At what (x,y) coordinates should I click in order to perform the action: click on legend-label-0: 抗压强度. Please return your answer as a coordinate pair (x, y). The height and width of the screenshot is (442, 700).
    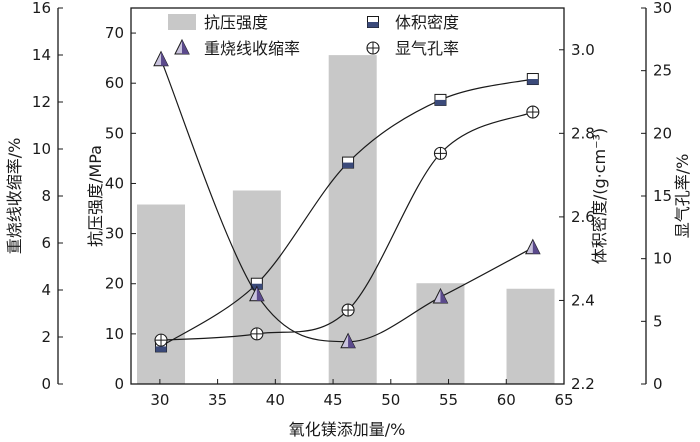
    Looking at the image, I should click on (236, 22).